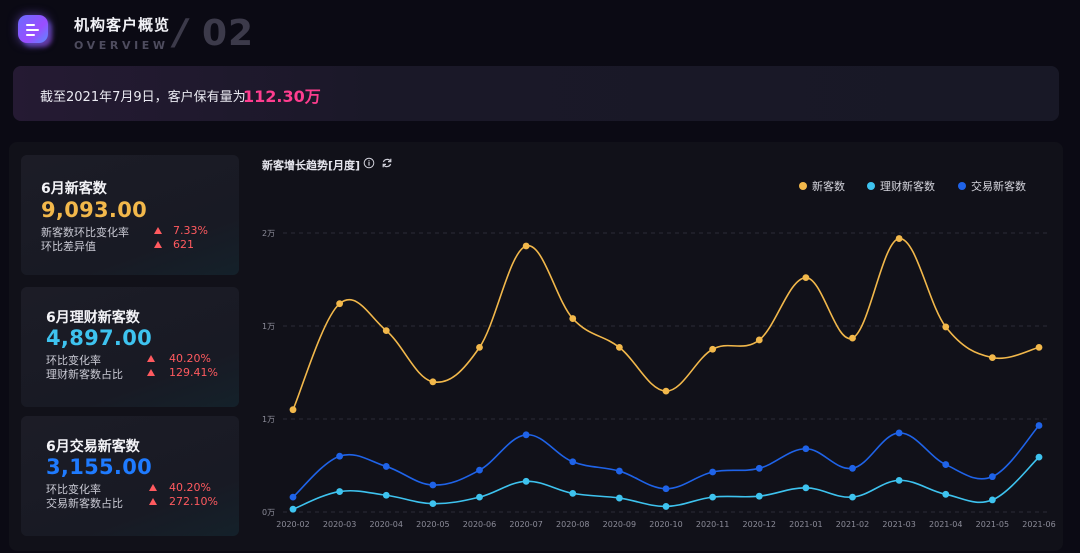 The height and width of the screenshot is (553, 1080). Describe the element at coordinates (1038, 524) in the screenshot. I see `x-tick-label: 2021-06` at that location.